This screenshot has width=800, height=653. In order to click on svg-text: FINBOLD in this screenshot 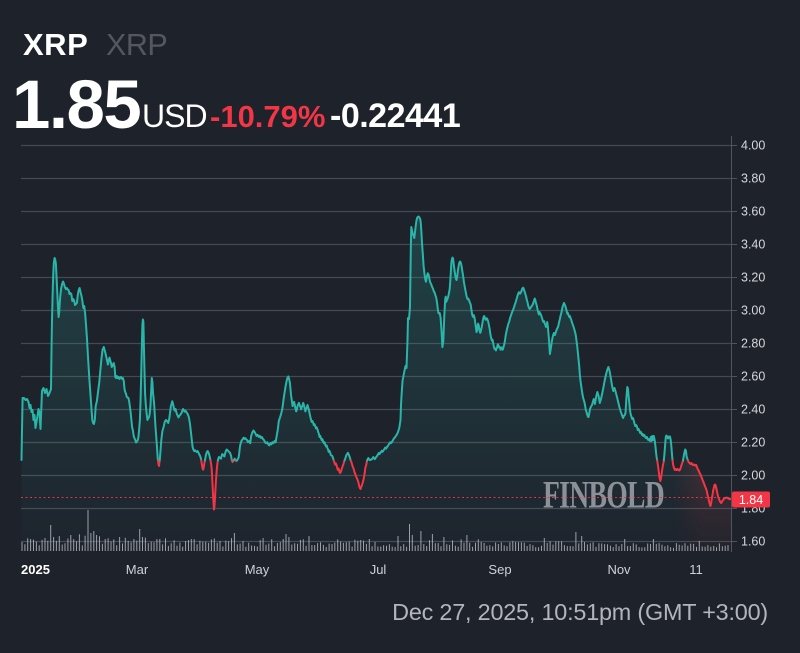, I will do `click(603, 495)`.